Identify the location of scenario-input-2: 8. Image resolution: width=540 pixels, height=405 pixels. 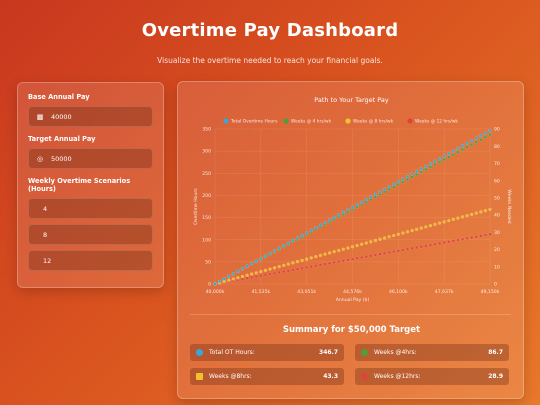
(90, 234).